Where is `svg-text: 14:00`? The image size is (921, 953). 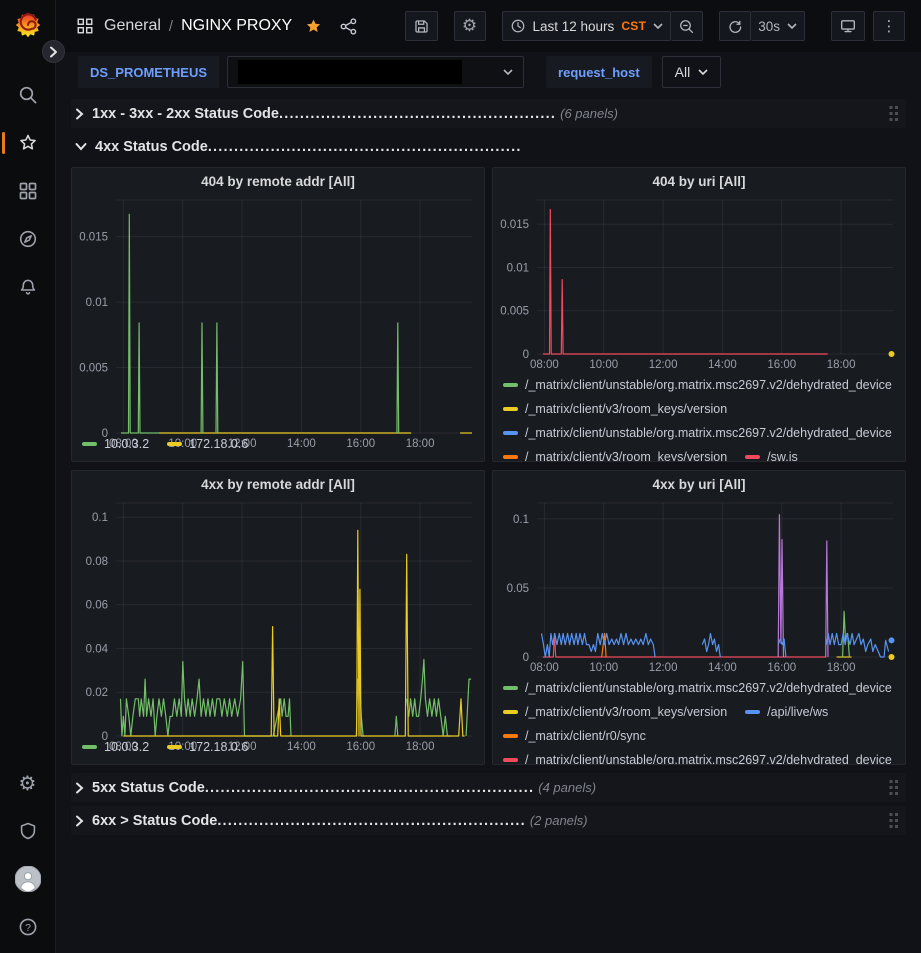
svg-text: 14:00 is located at coordinates (722, 365).